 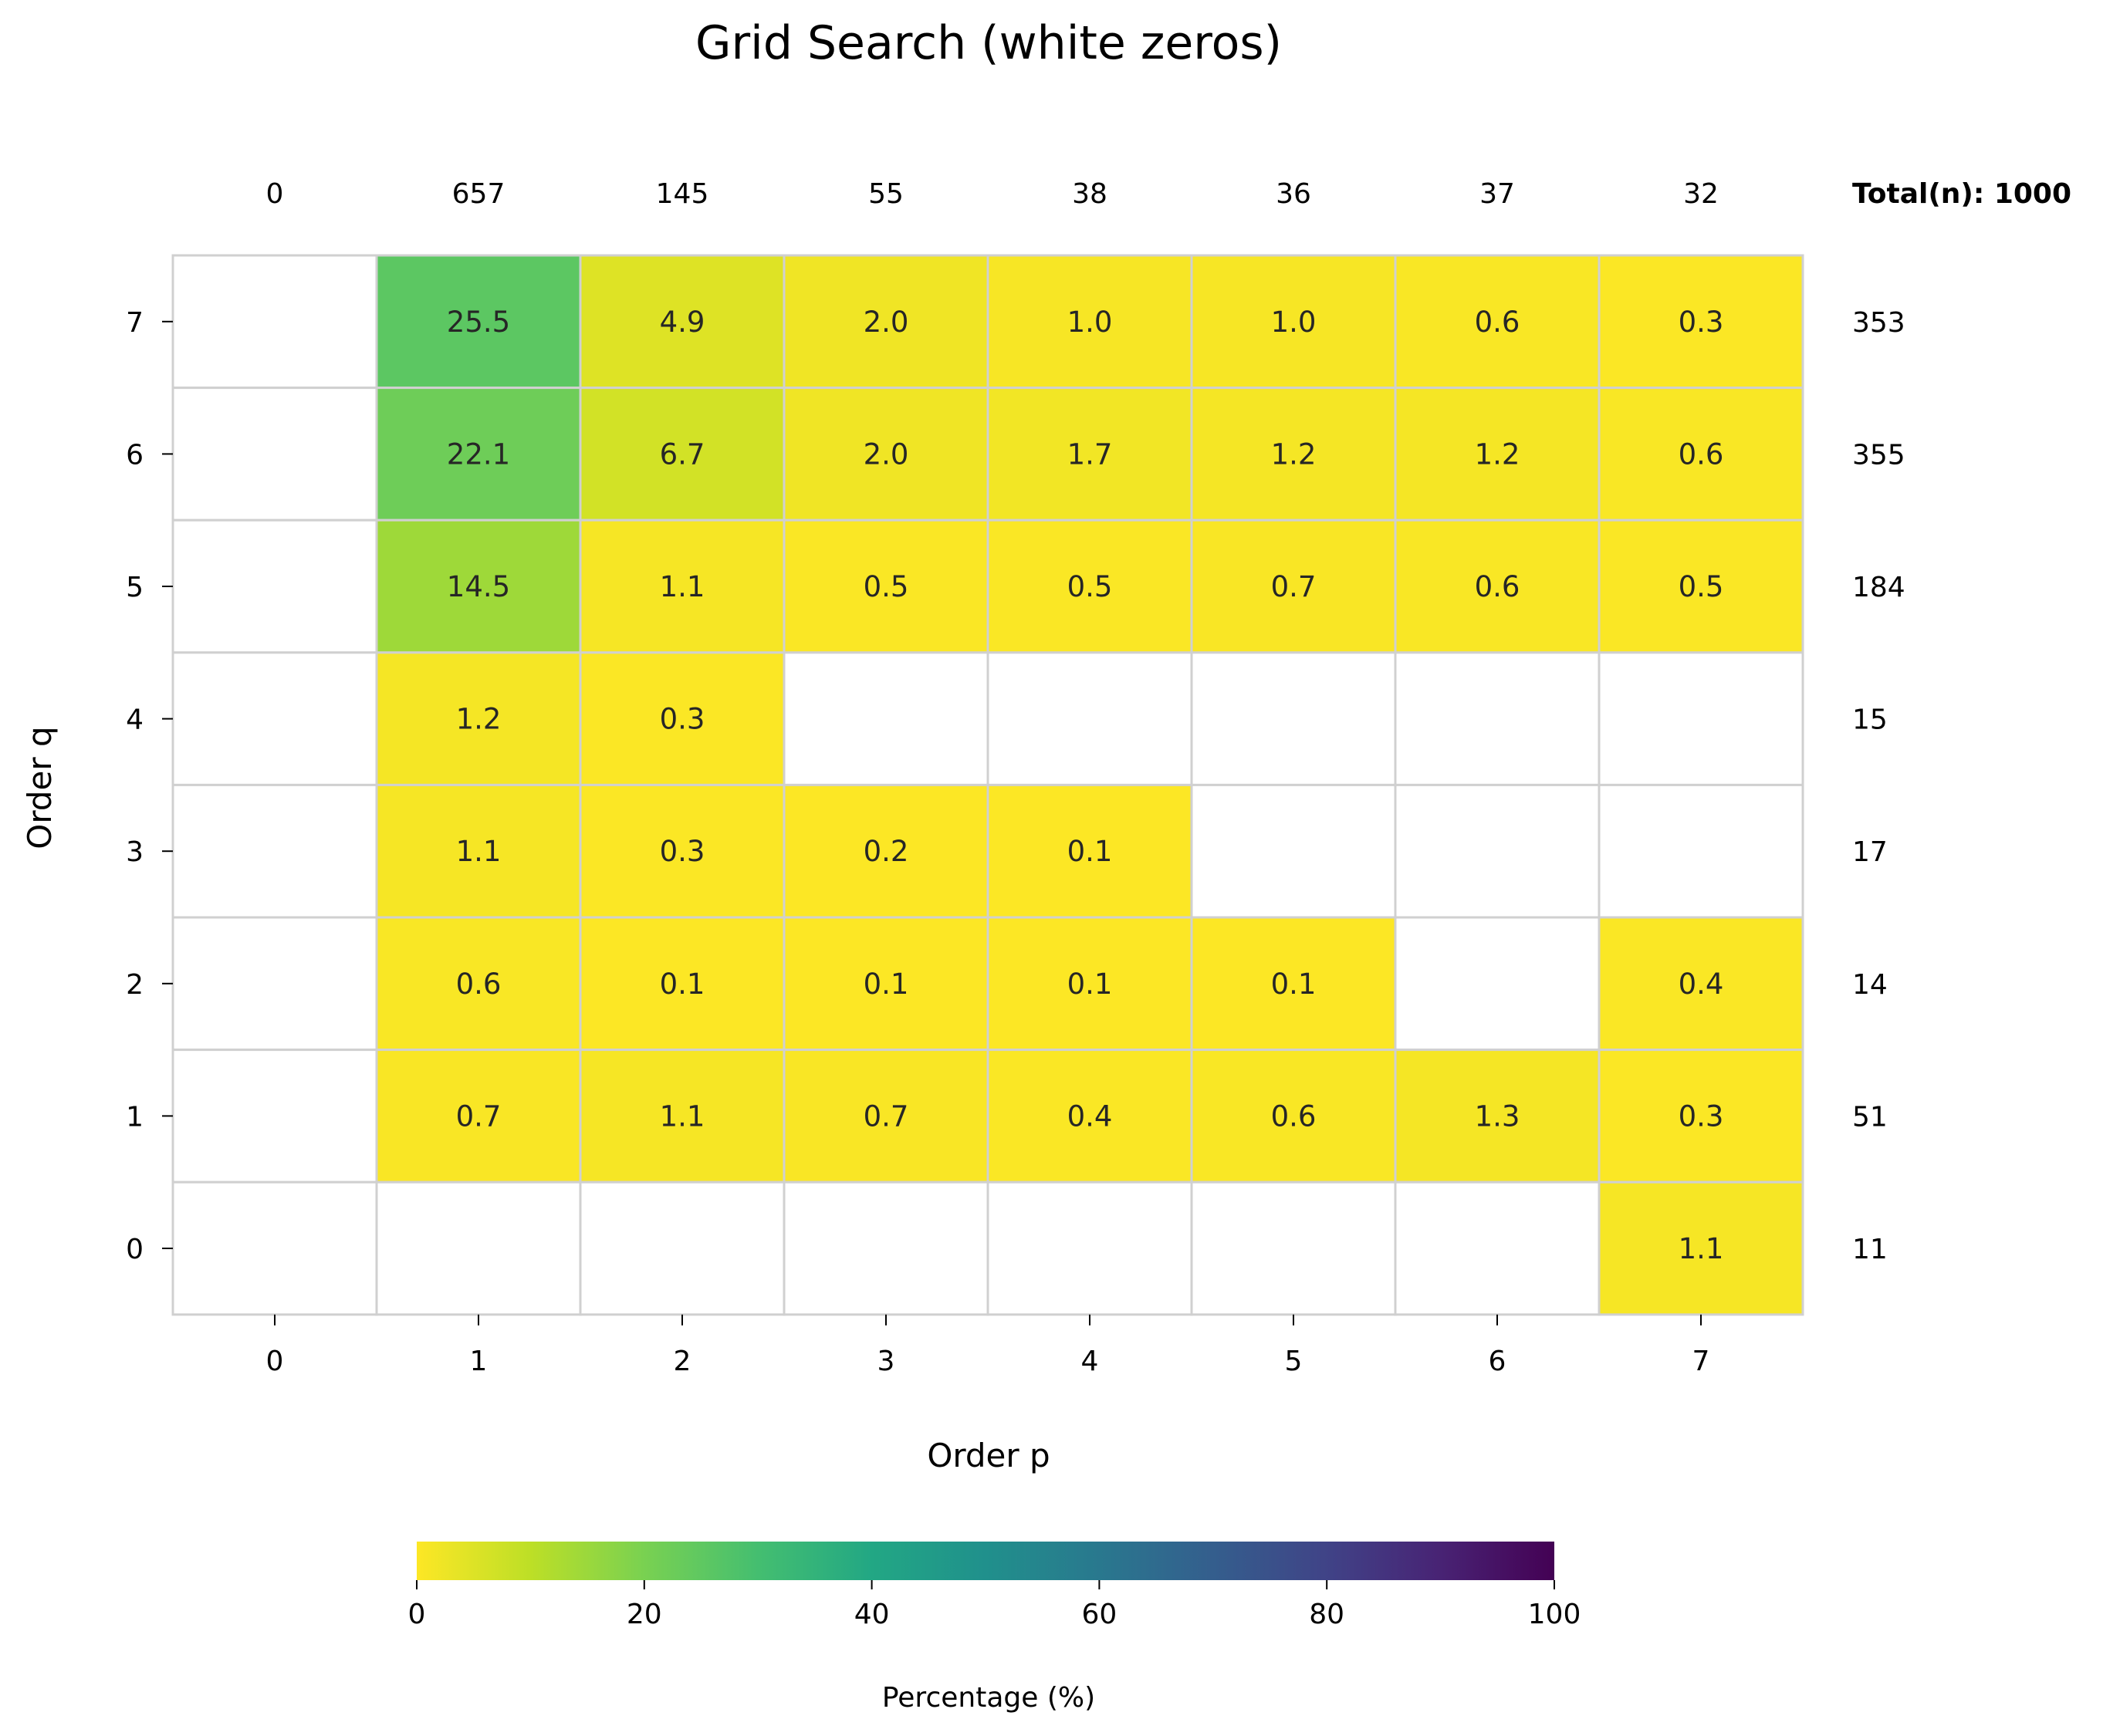 I want to click on y-tick-label: 7, so click(x=135, y=323).